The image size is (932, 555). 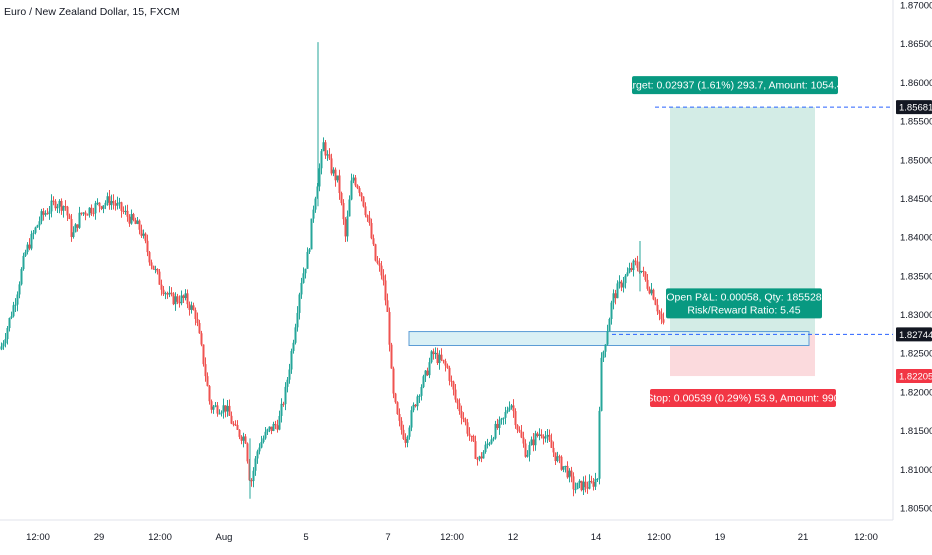 I want to click on y-tick-label: 1.81000, so click(x=916, y=470).